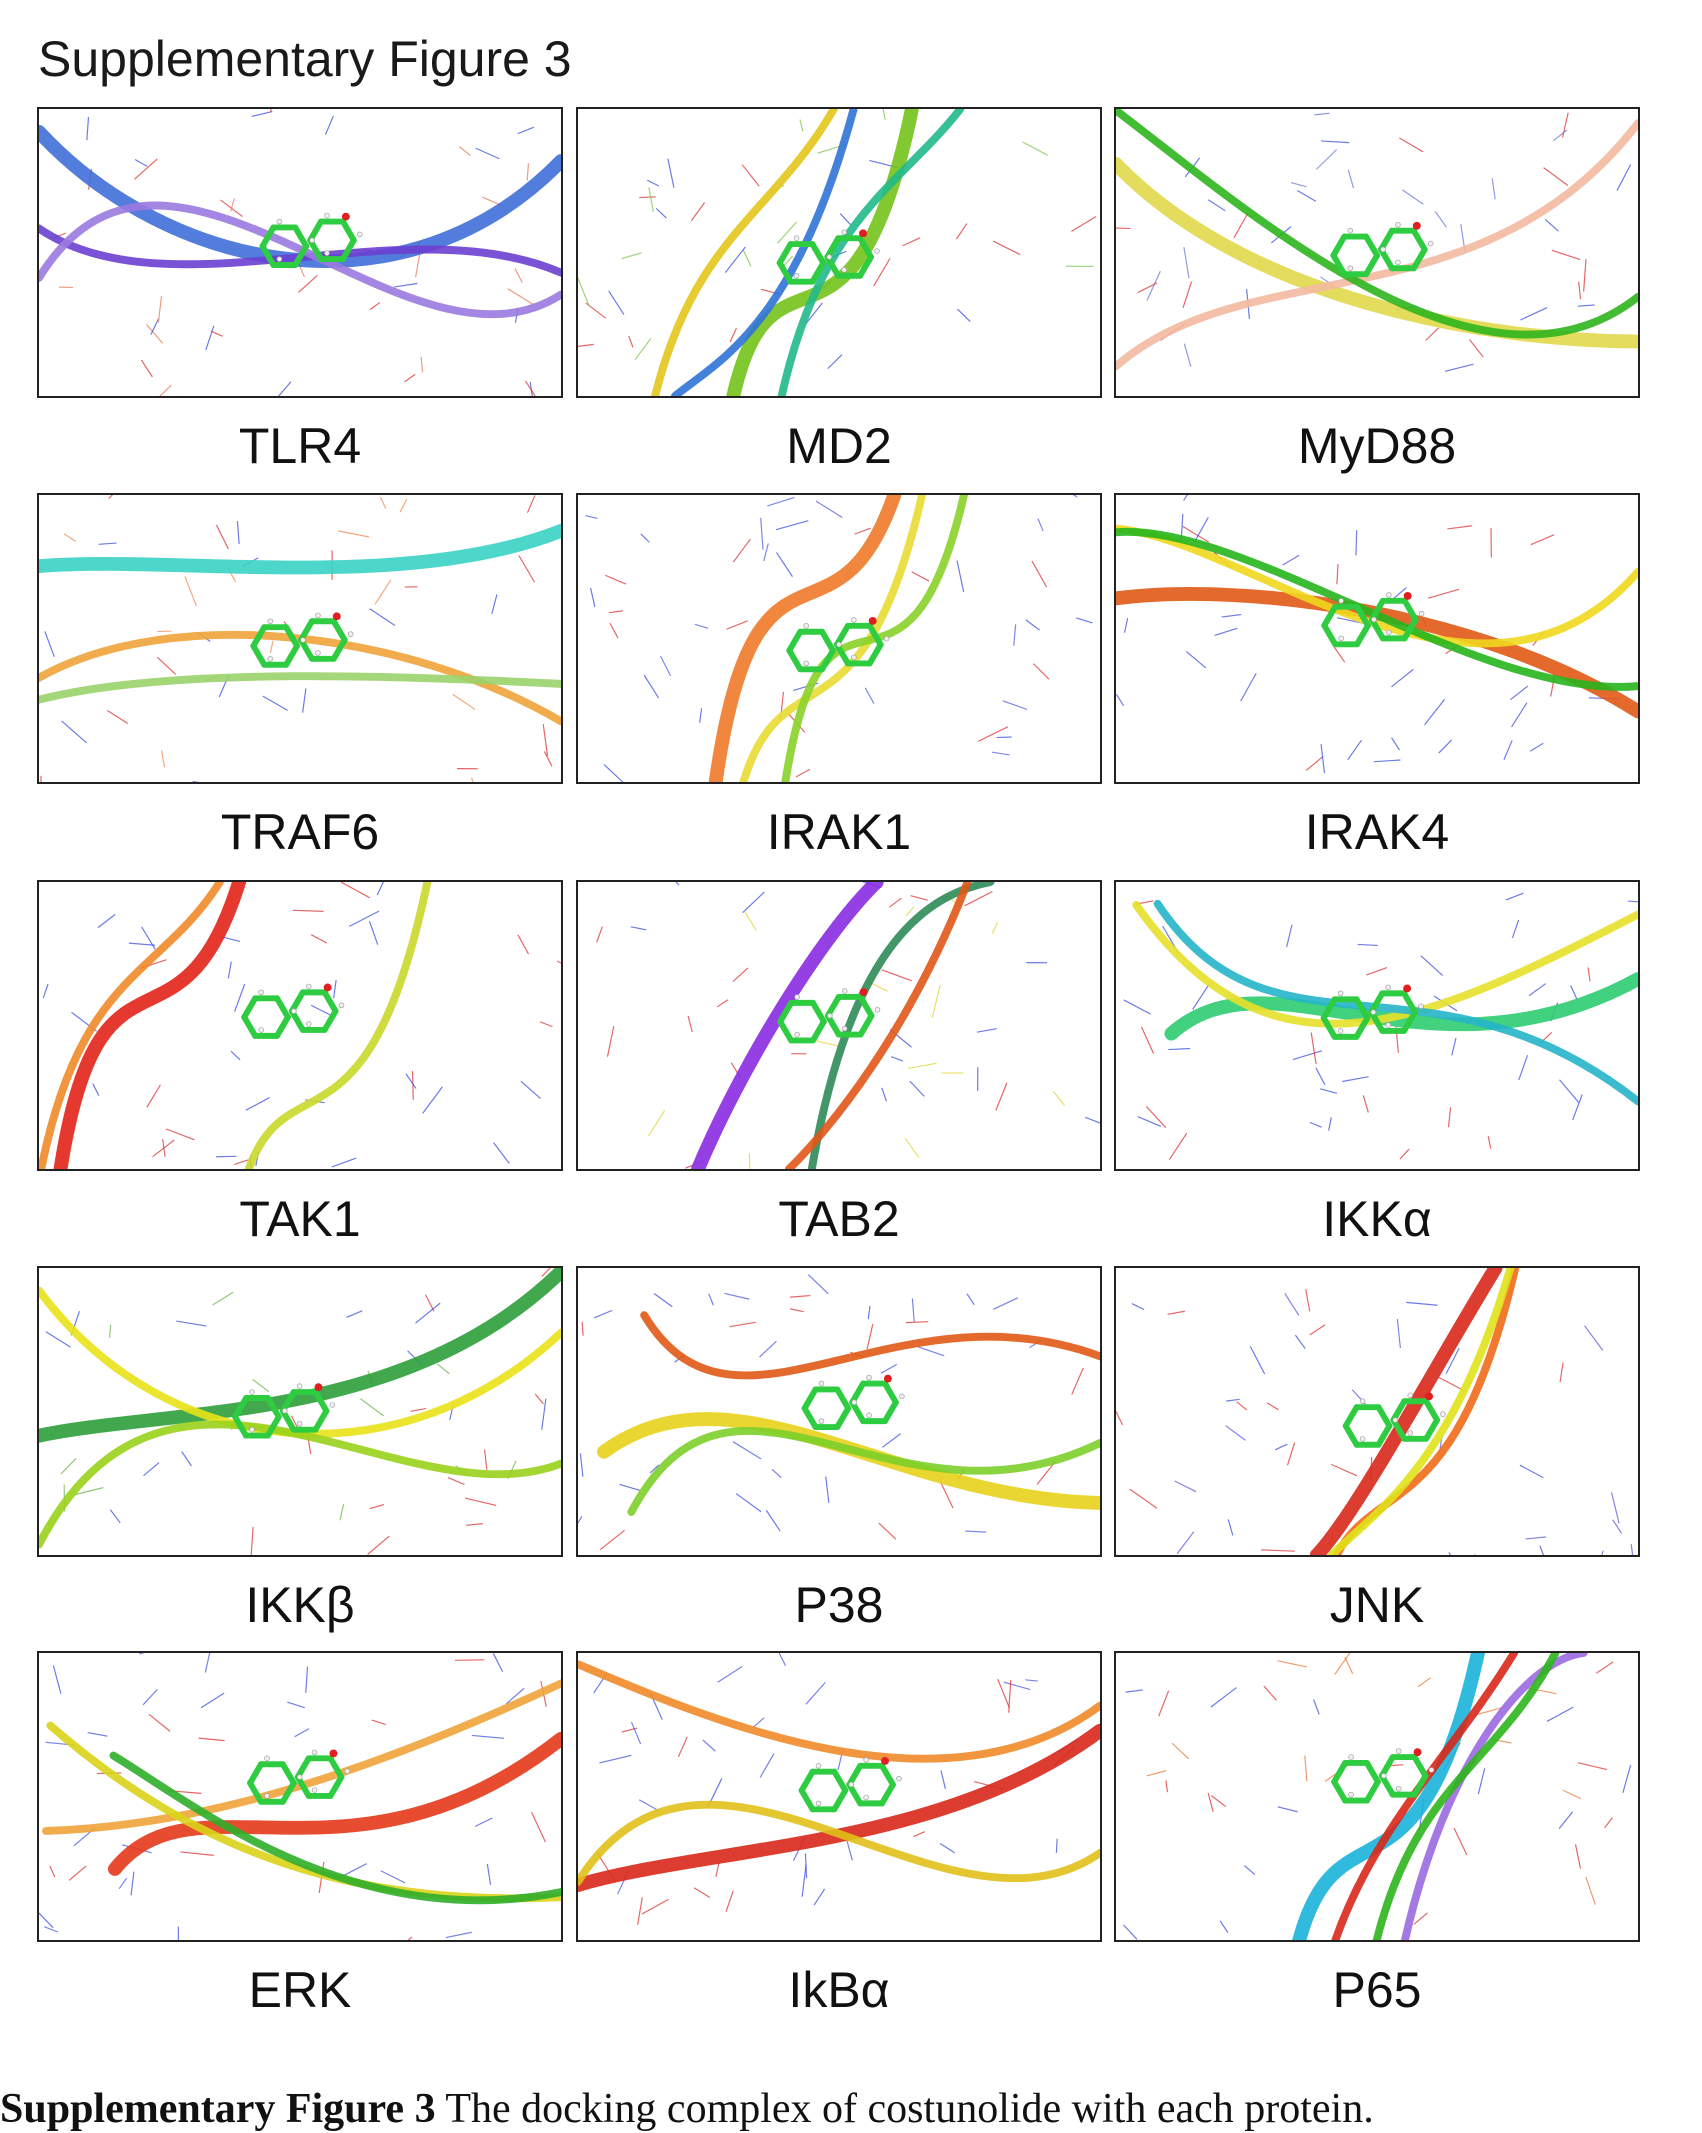 This screenshot has width=1702, height=2133. I want to click on panel-label: ERK, so click(300, 1990).